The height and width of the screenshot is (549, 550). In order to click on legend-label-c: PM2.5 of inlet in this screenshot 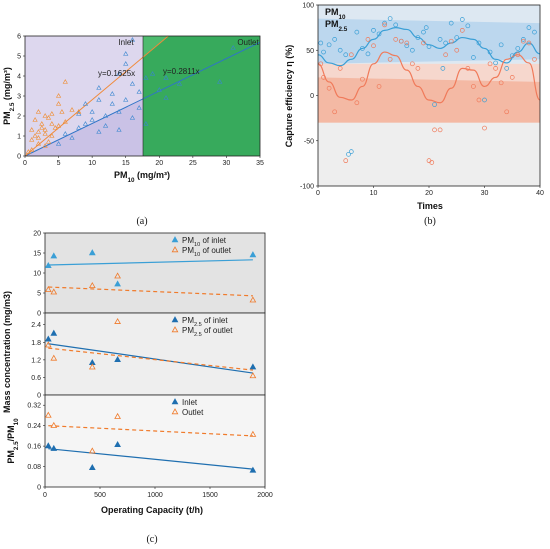, I will do `click(205, 322)`.